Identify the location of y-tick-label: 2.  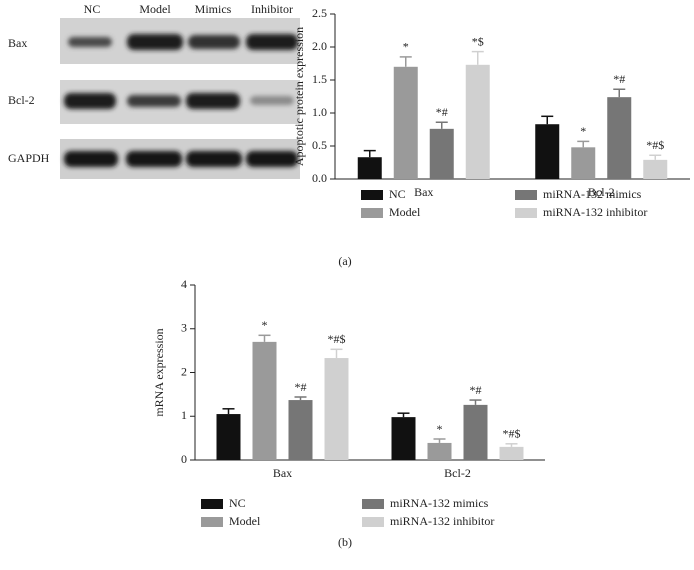
(184, 371).